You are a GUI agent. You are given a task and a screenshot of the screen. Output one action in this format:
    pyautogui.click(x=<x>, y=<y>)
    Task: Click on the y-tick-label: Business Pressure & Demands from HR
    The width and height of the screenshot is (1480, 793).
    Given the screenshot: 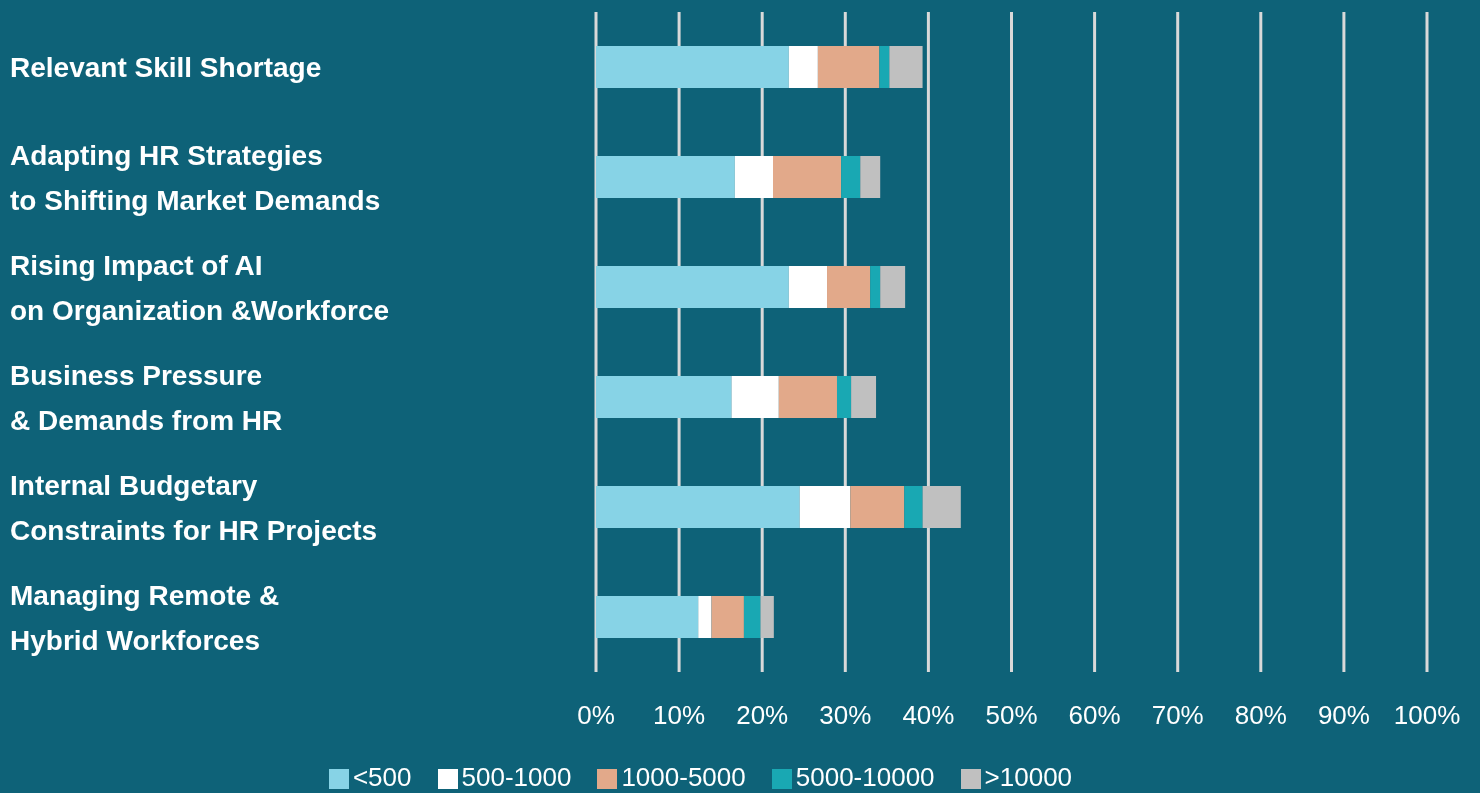 What is the action you would take?
    pyautogui.click(x=146, y=397)
    